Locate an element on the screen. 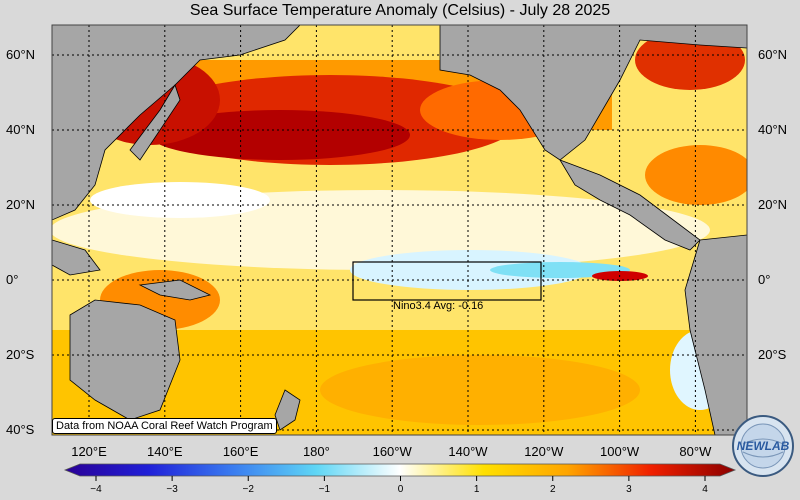 Image resolution: width=800 pixels, height=500 pixels. colorbar-tick-label: −2 is located at coordinates (248, 489).